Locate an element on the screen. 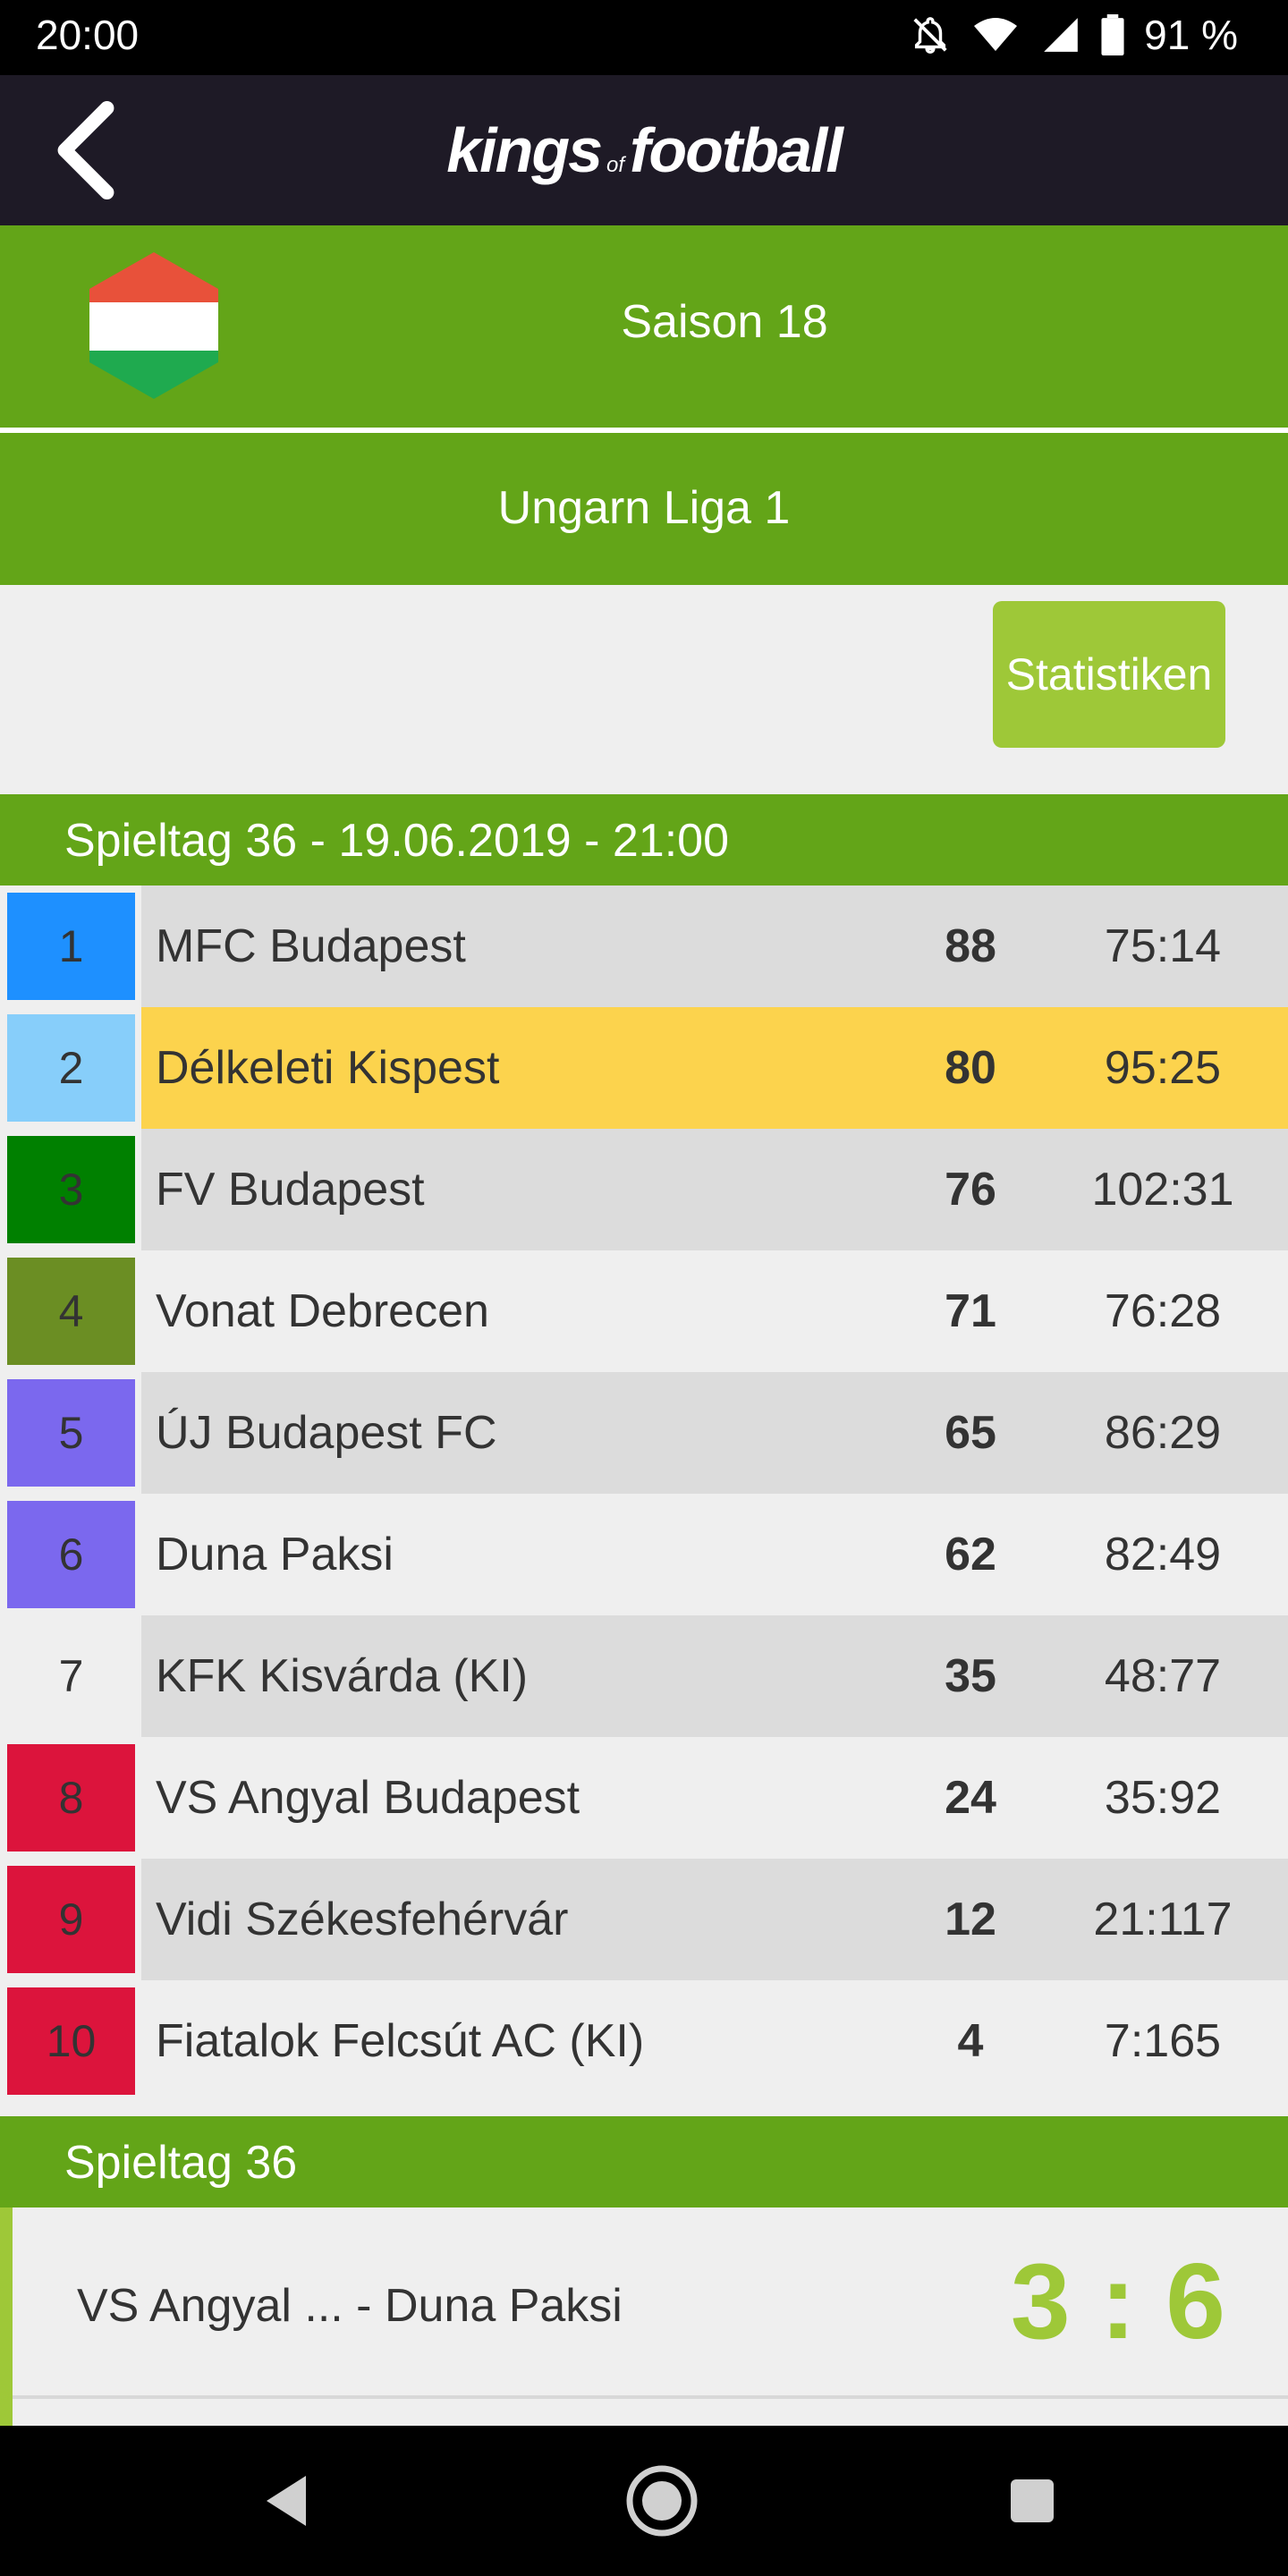  team-cell: FV Budapest 76 102:31 is located at coordinates (714, 1189).